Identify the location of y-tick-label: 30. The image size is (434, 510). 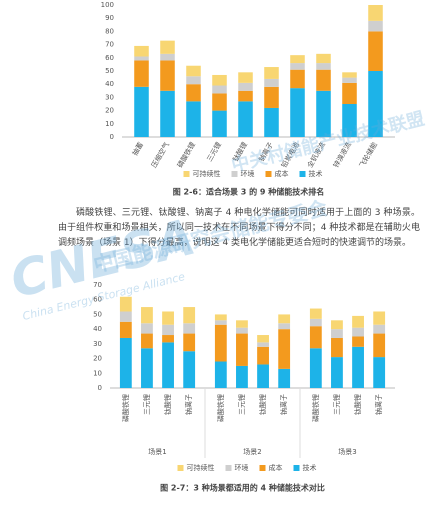
(109, 97).